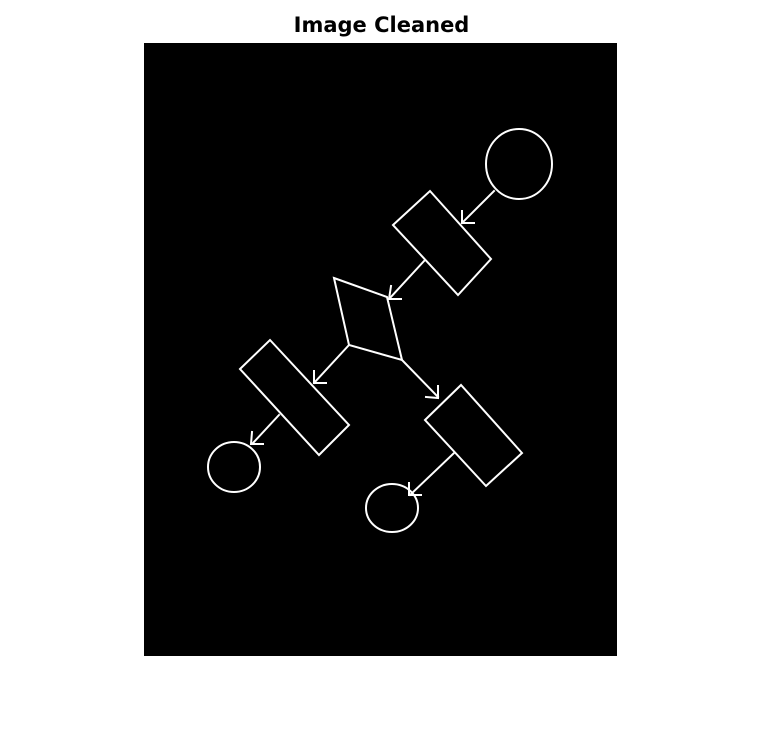 This screenshot has width=763, height=755. What do you see at coordinates (294, 397) in the screenshot?
I see `process-rectangle-left` at bounding box center [294, 397].